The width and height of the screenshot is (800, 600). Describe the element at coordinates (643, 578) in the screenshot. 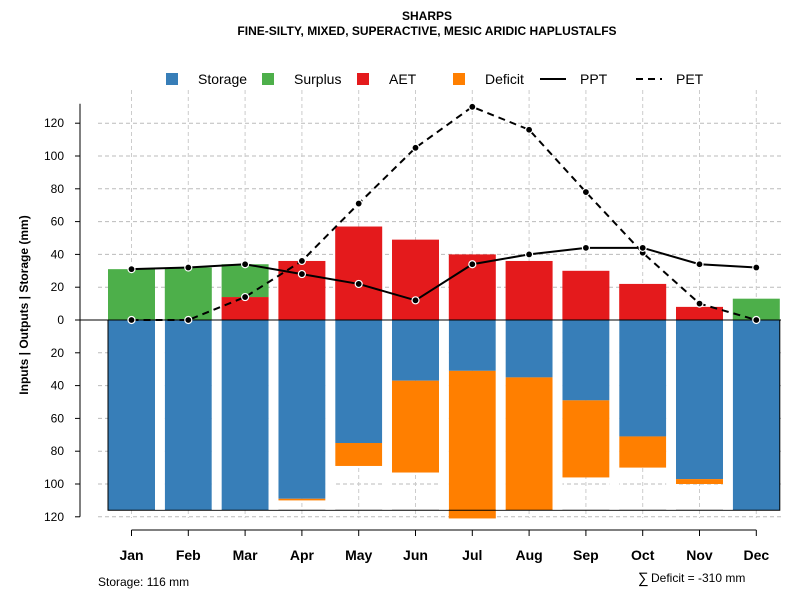

I see `sum-symbol: ∑` at that location.